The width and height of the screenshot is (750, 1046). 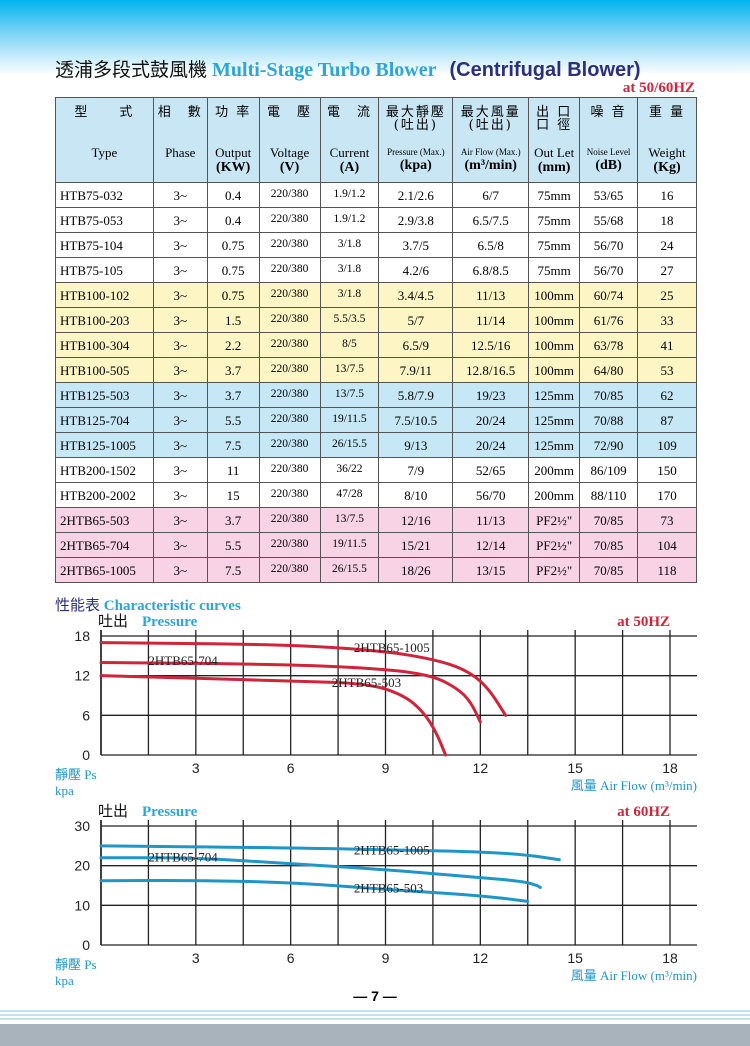 What do you see at coordinates (609, 470) in the screenshot?
I see `table-cell: 86/109` at bounding box center [609, 470].